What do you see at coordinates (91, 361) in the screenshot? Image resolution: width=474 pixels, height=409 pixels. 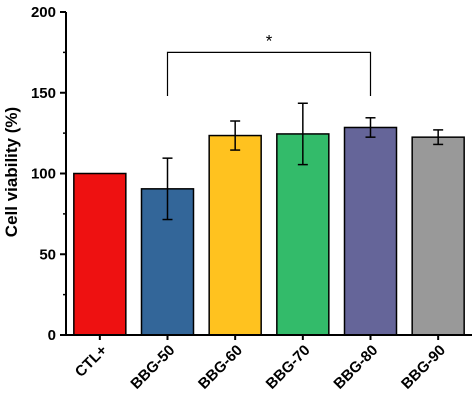 I see `x-tick-label: CTL+` at bounding box center [91, 361].